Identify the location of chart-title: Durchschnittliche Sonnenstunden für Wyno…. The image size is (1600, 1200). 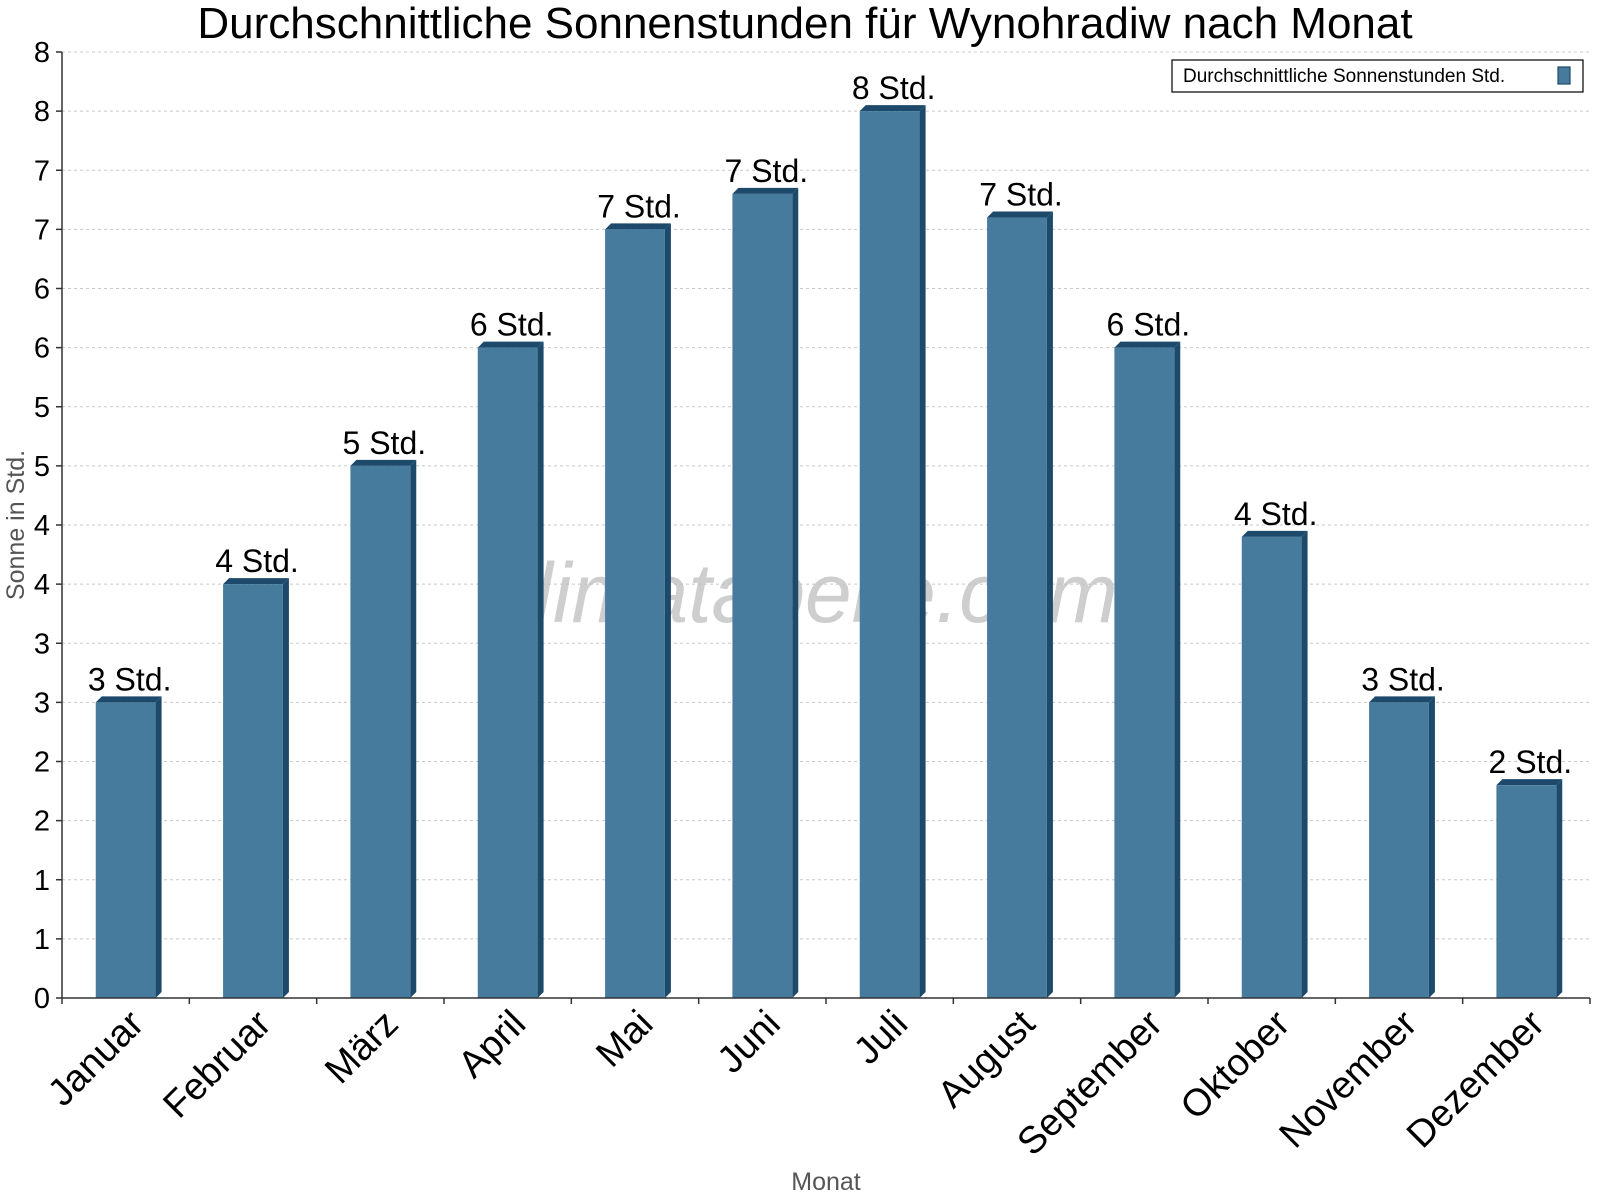
(804, 24).